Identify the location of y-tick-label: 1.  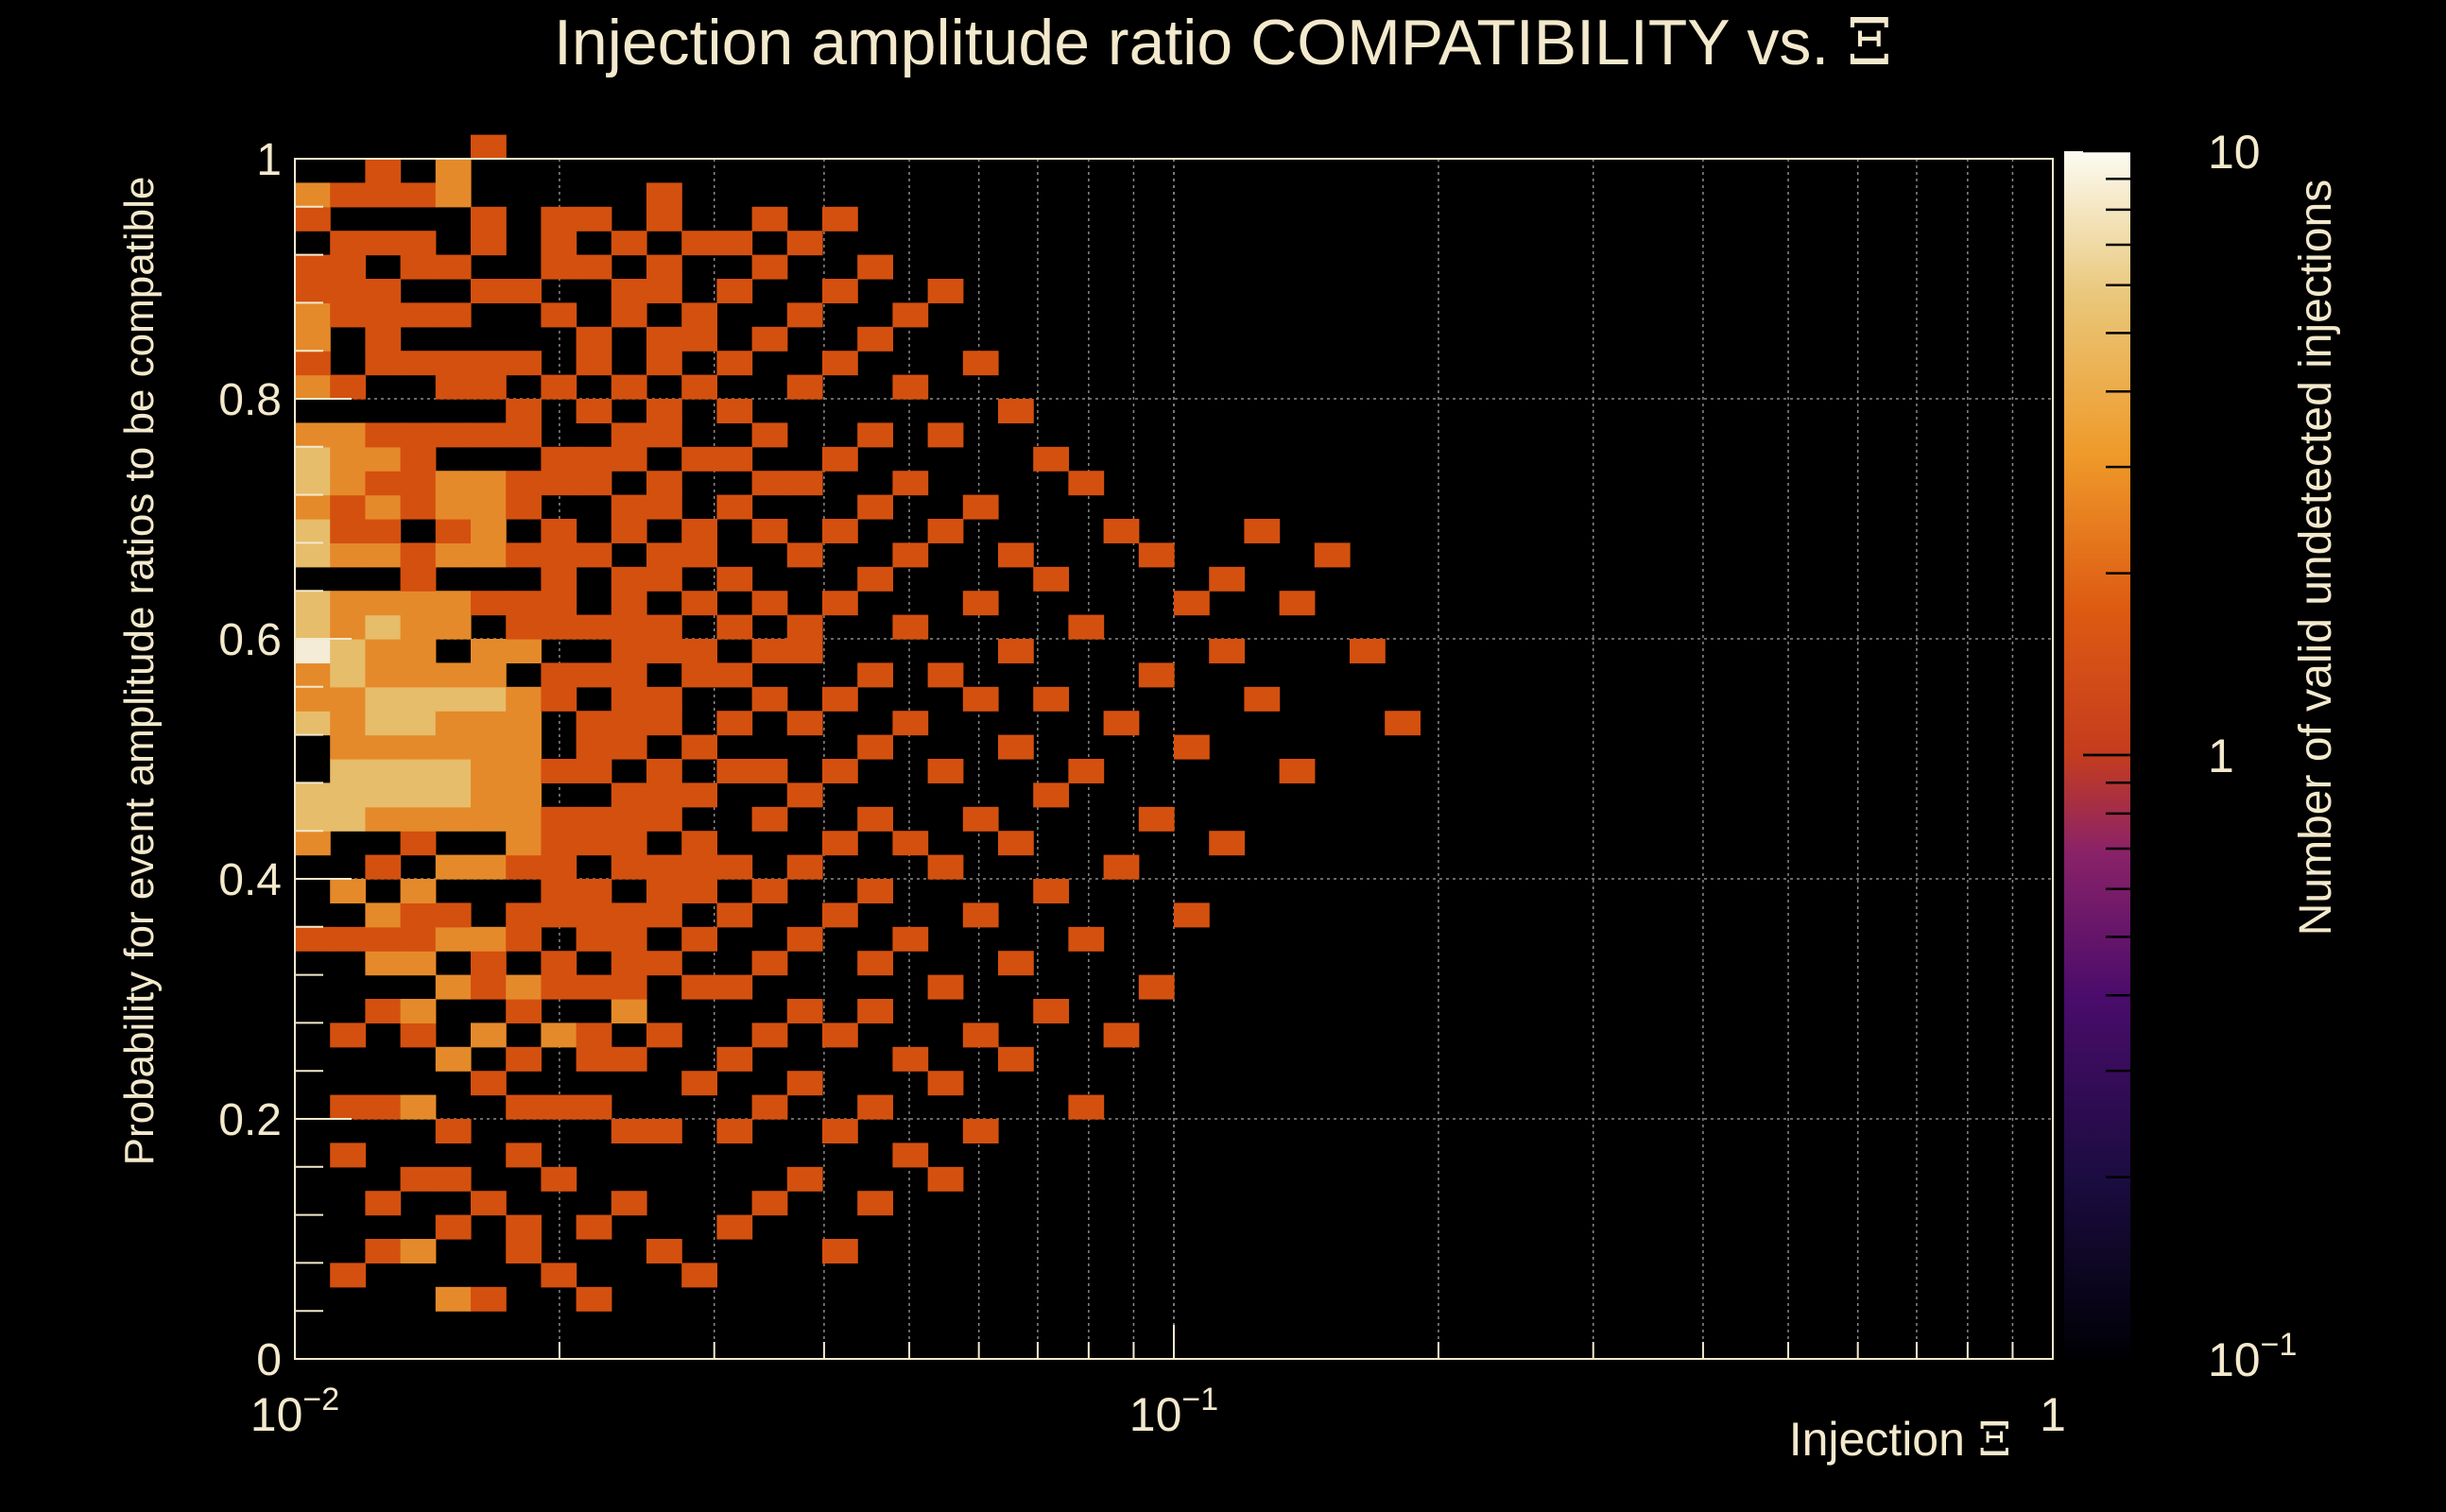
(269, 160).